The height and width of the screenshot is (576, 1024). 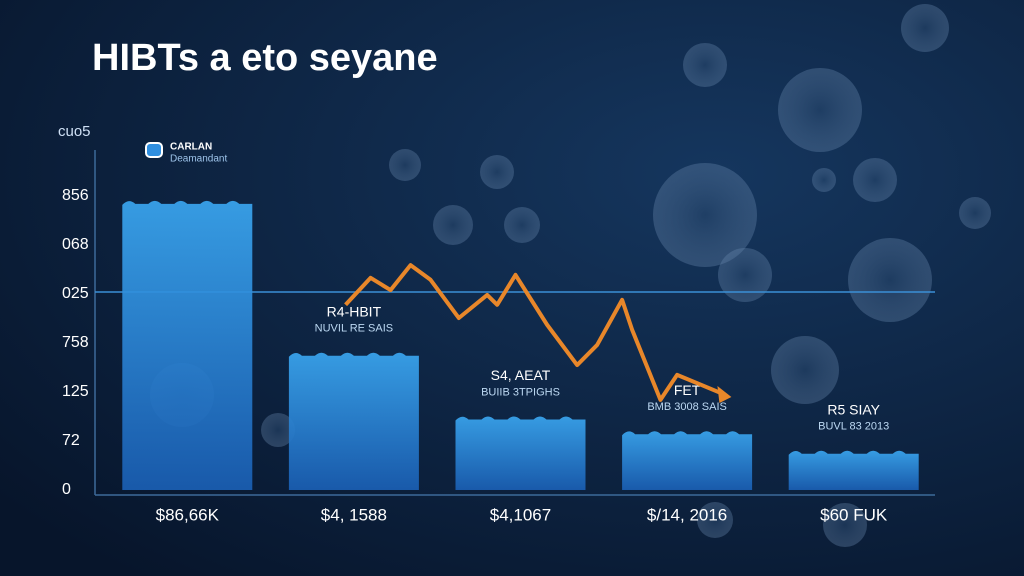 I want to click on bar-annotation-sub: BUVL 83 2013, so click(x=853, y=427).